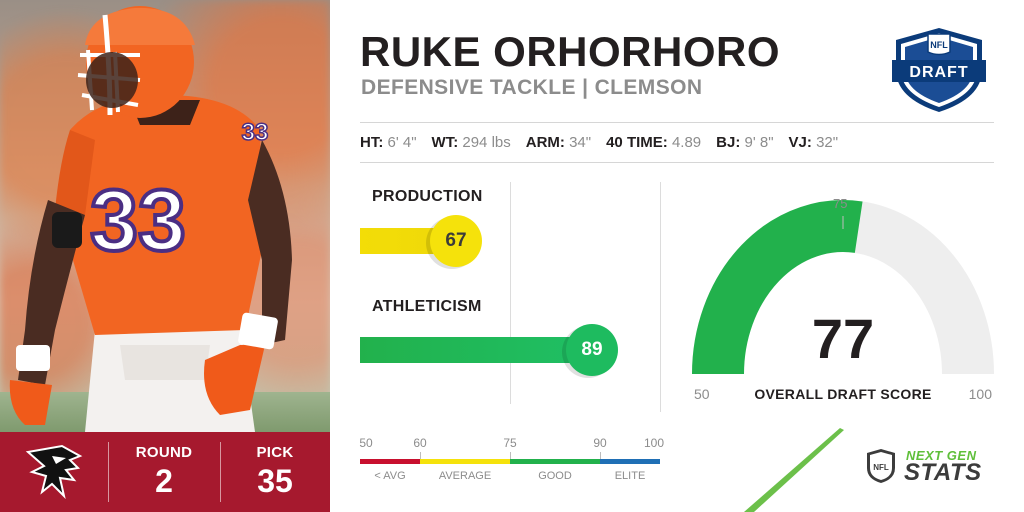 This screenshot has height=512, width=1024. Describe the element at coordinates (465, 476) in the screenshot. I see `scale-category: AVERAGE` at that location.